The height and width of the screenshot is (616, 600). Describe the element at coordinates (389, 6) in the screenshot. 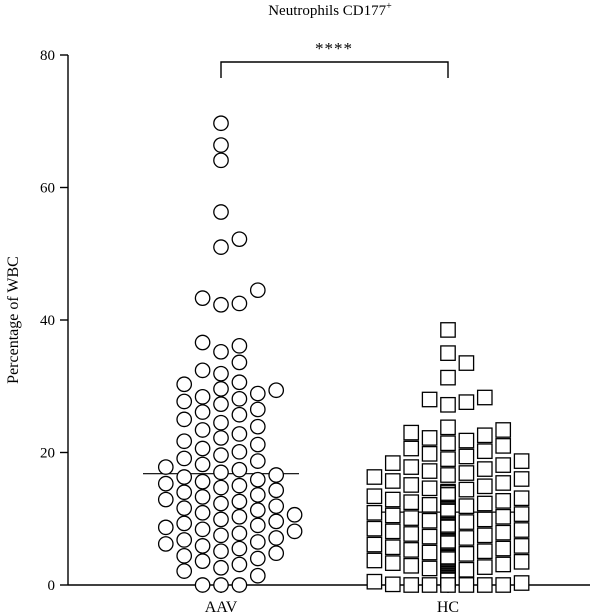

I see `chart-title-superscript: +` at that location.